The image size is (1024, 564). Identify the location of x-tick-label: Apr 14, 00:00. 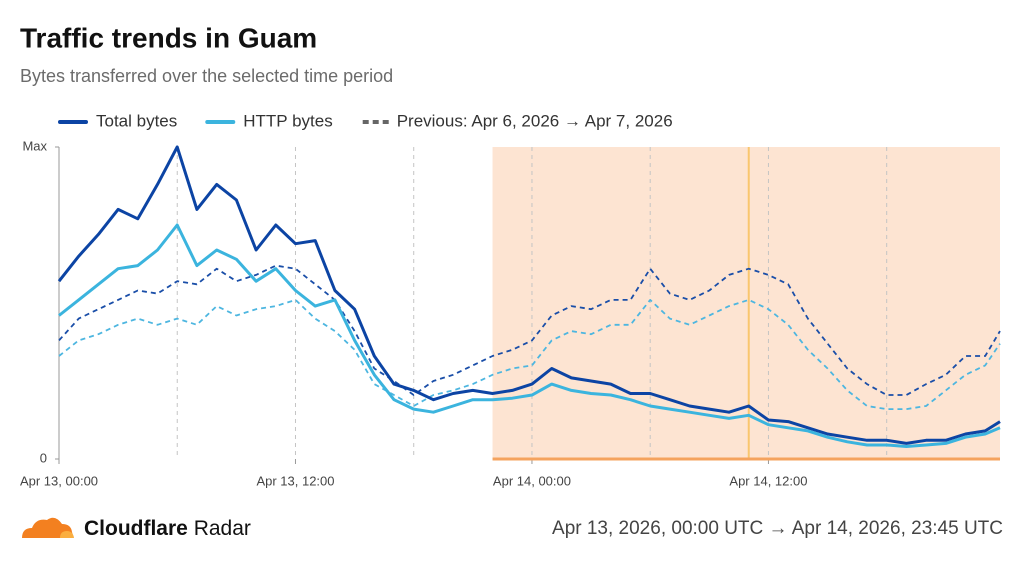
(532, 480).